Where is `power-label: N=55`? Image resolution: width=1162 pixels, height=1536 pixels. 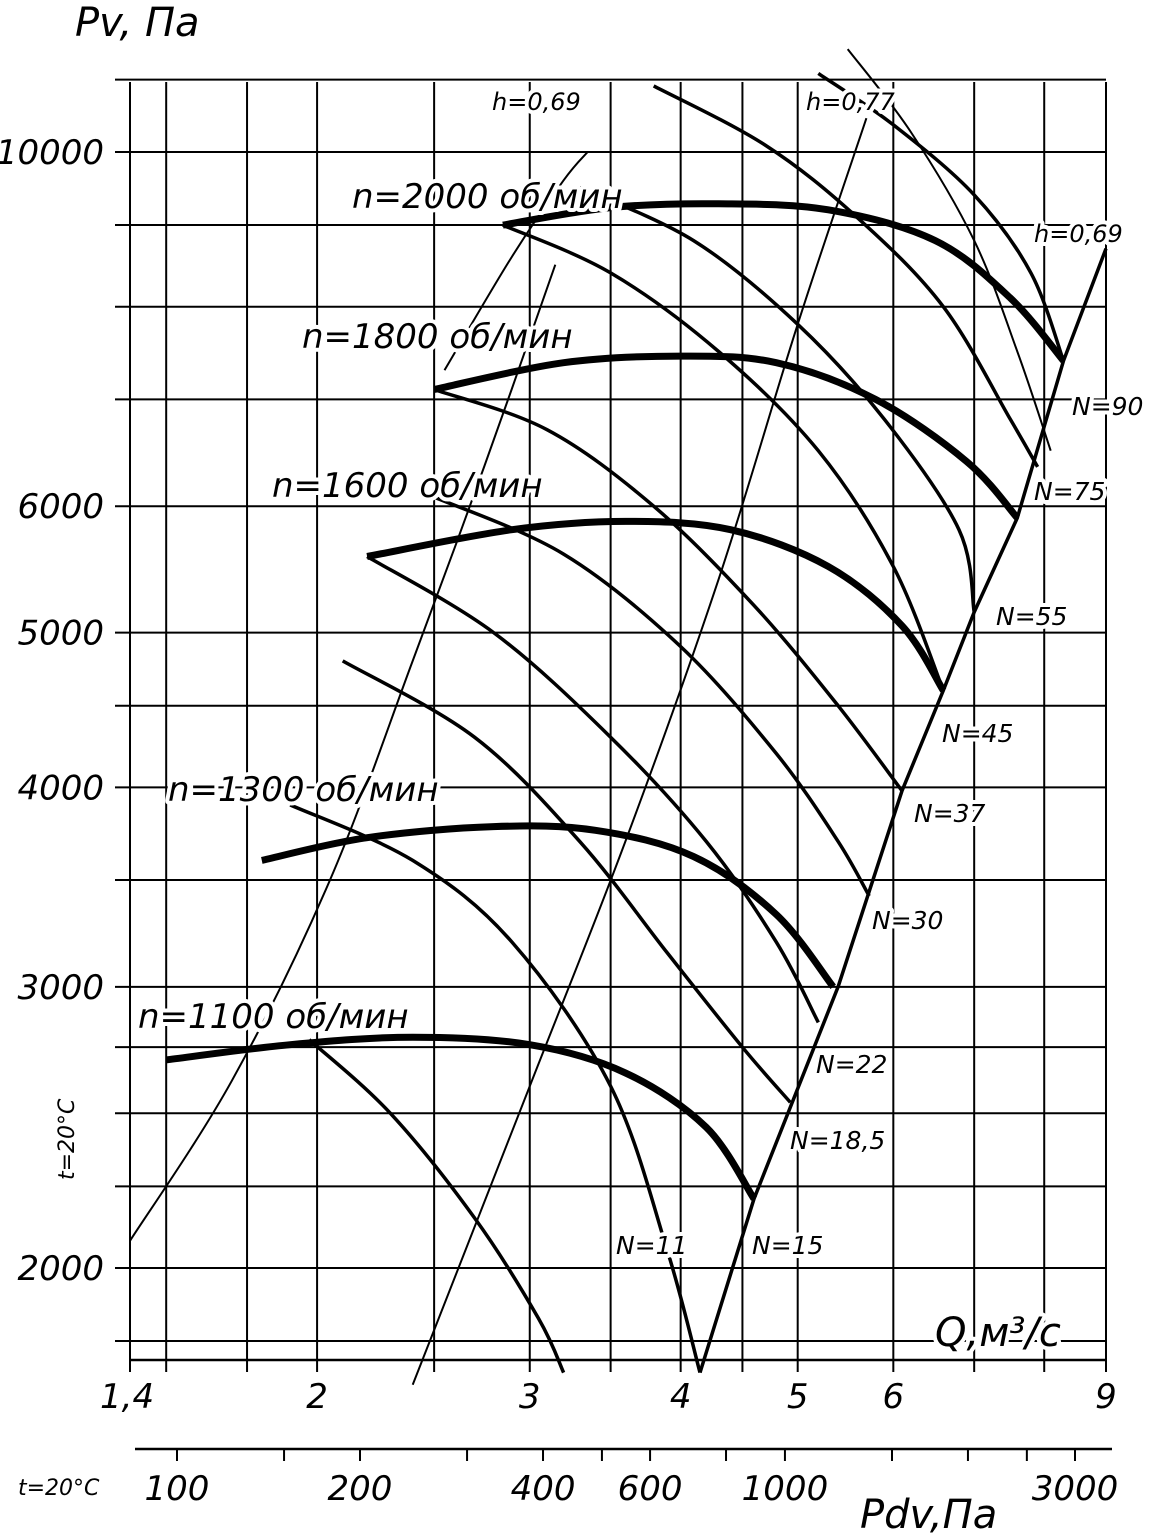 power-label: N=55 is located at coordinates (1031, 616).